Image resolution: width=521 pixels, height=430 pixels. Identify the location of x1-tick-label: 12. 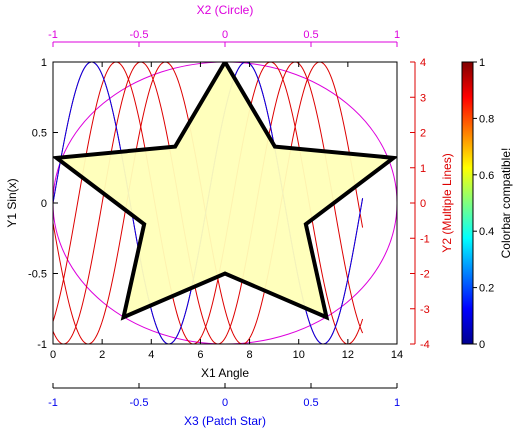
(348, 355).